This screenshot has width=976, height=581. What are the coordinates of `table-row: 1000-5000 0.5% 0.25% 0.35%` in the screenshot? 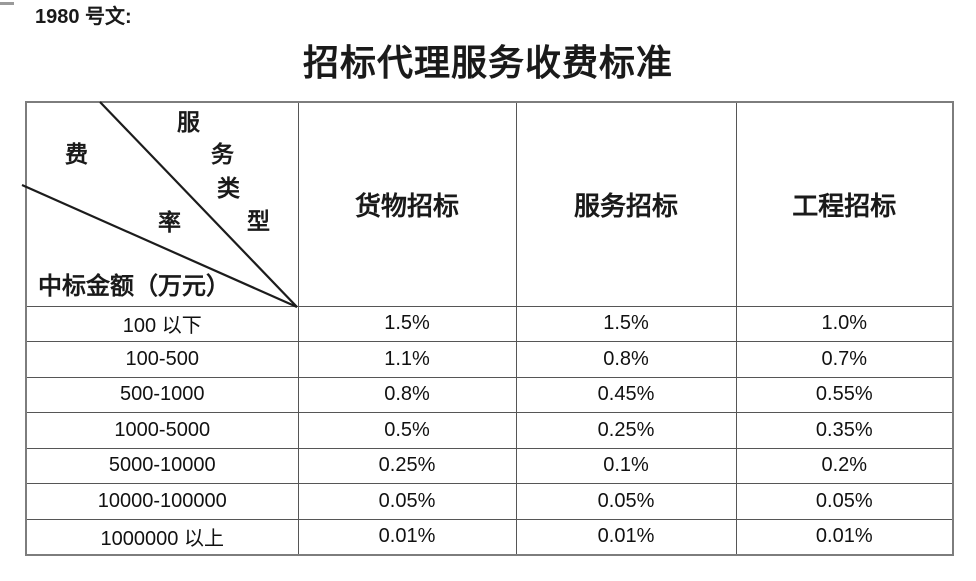 It's located at (489, 430).